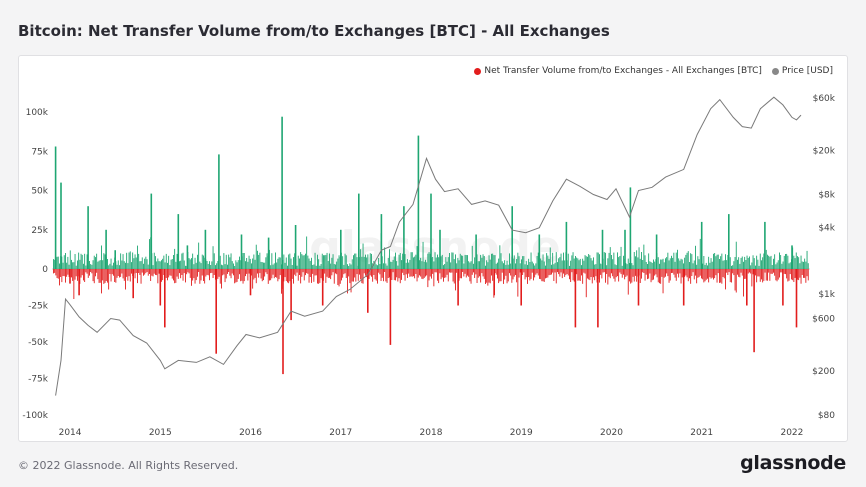  What do you see at coordinates (793, 463) in the screenshot?
I see `glassnode-logo: glassnode` at bounding box center [793, 463].